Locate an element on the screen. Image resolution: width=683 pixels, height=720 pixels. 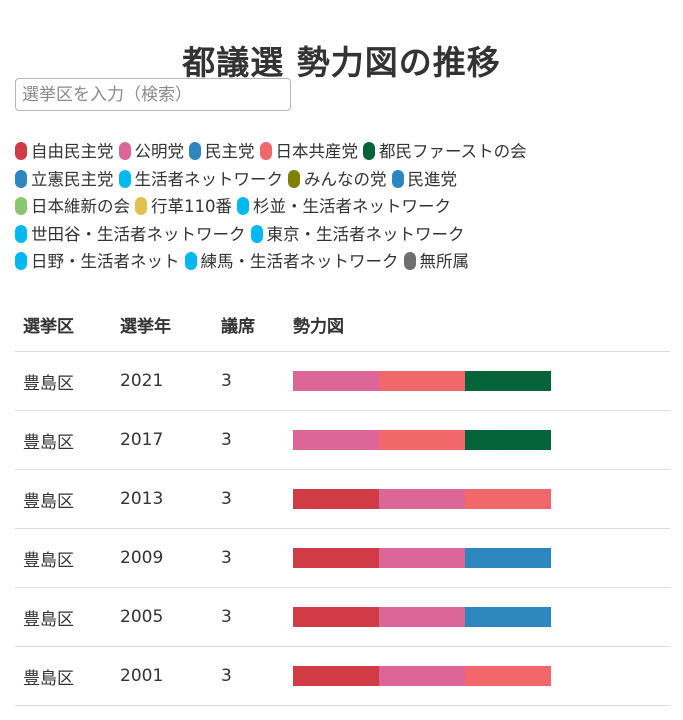
legend-item: 生活者ネットワーク is located at coordinates (201, 180).